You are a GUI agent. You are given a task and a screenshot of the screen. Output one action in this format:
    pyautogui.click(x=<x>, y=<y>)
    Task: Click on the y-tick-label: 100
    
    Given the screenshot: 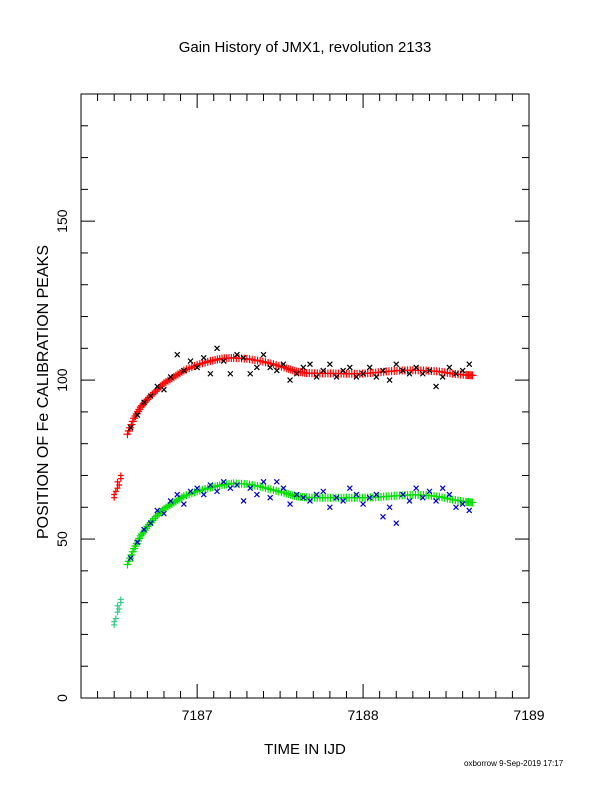 What is the action you would take?
    pyautogui.click(x=62, y=380)
    